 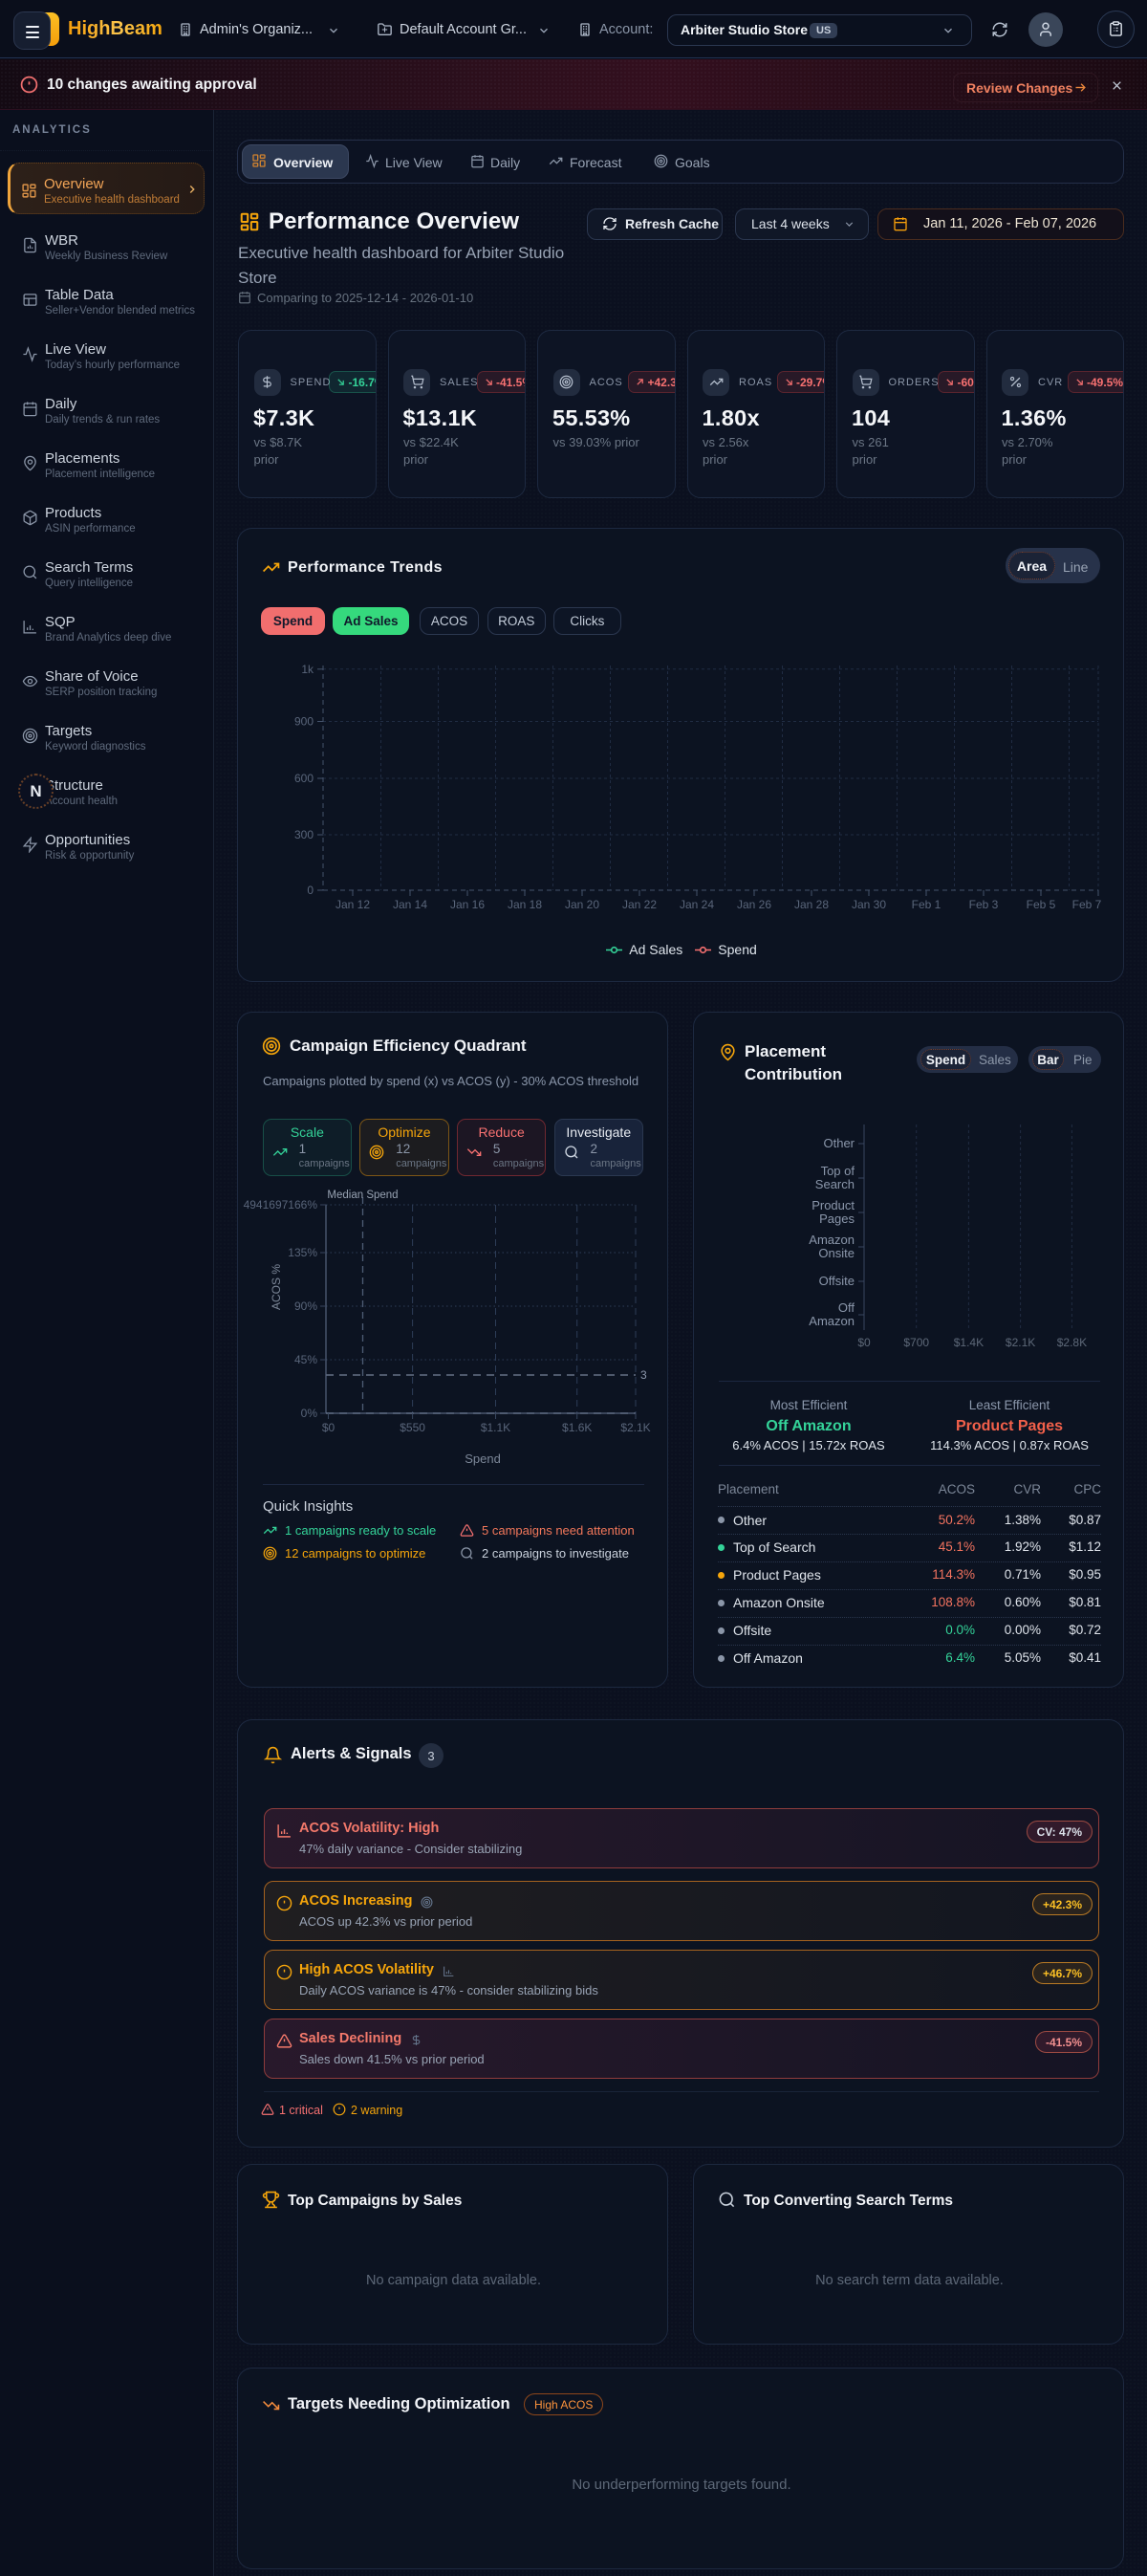 I want to click on svg-text: Jan 22, so click(x=639, y=904).